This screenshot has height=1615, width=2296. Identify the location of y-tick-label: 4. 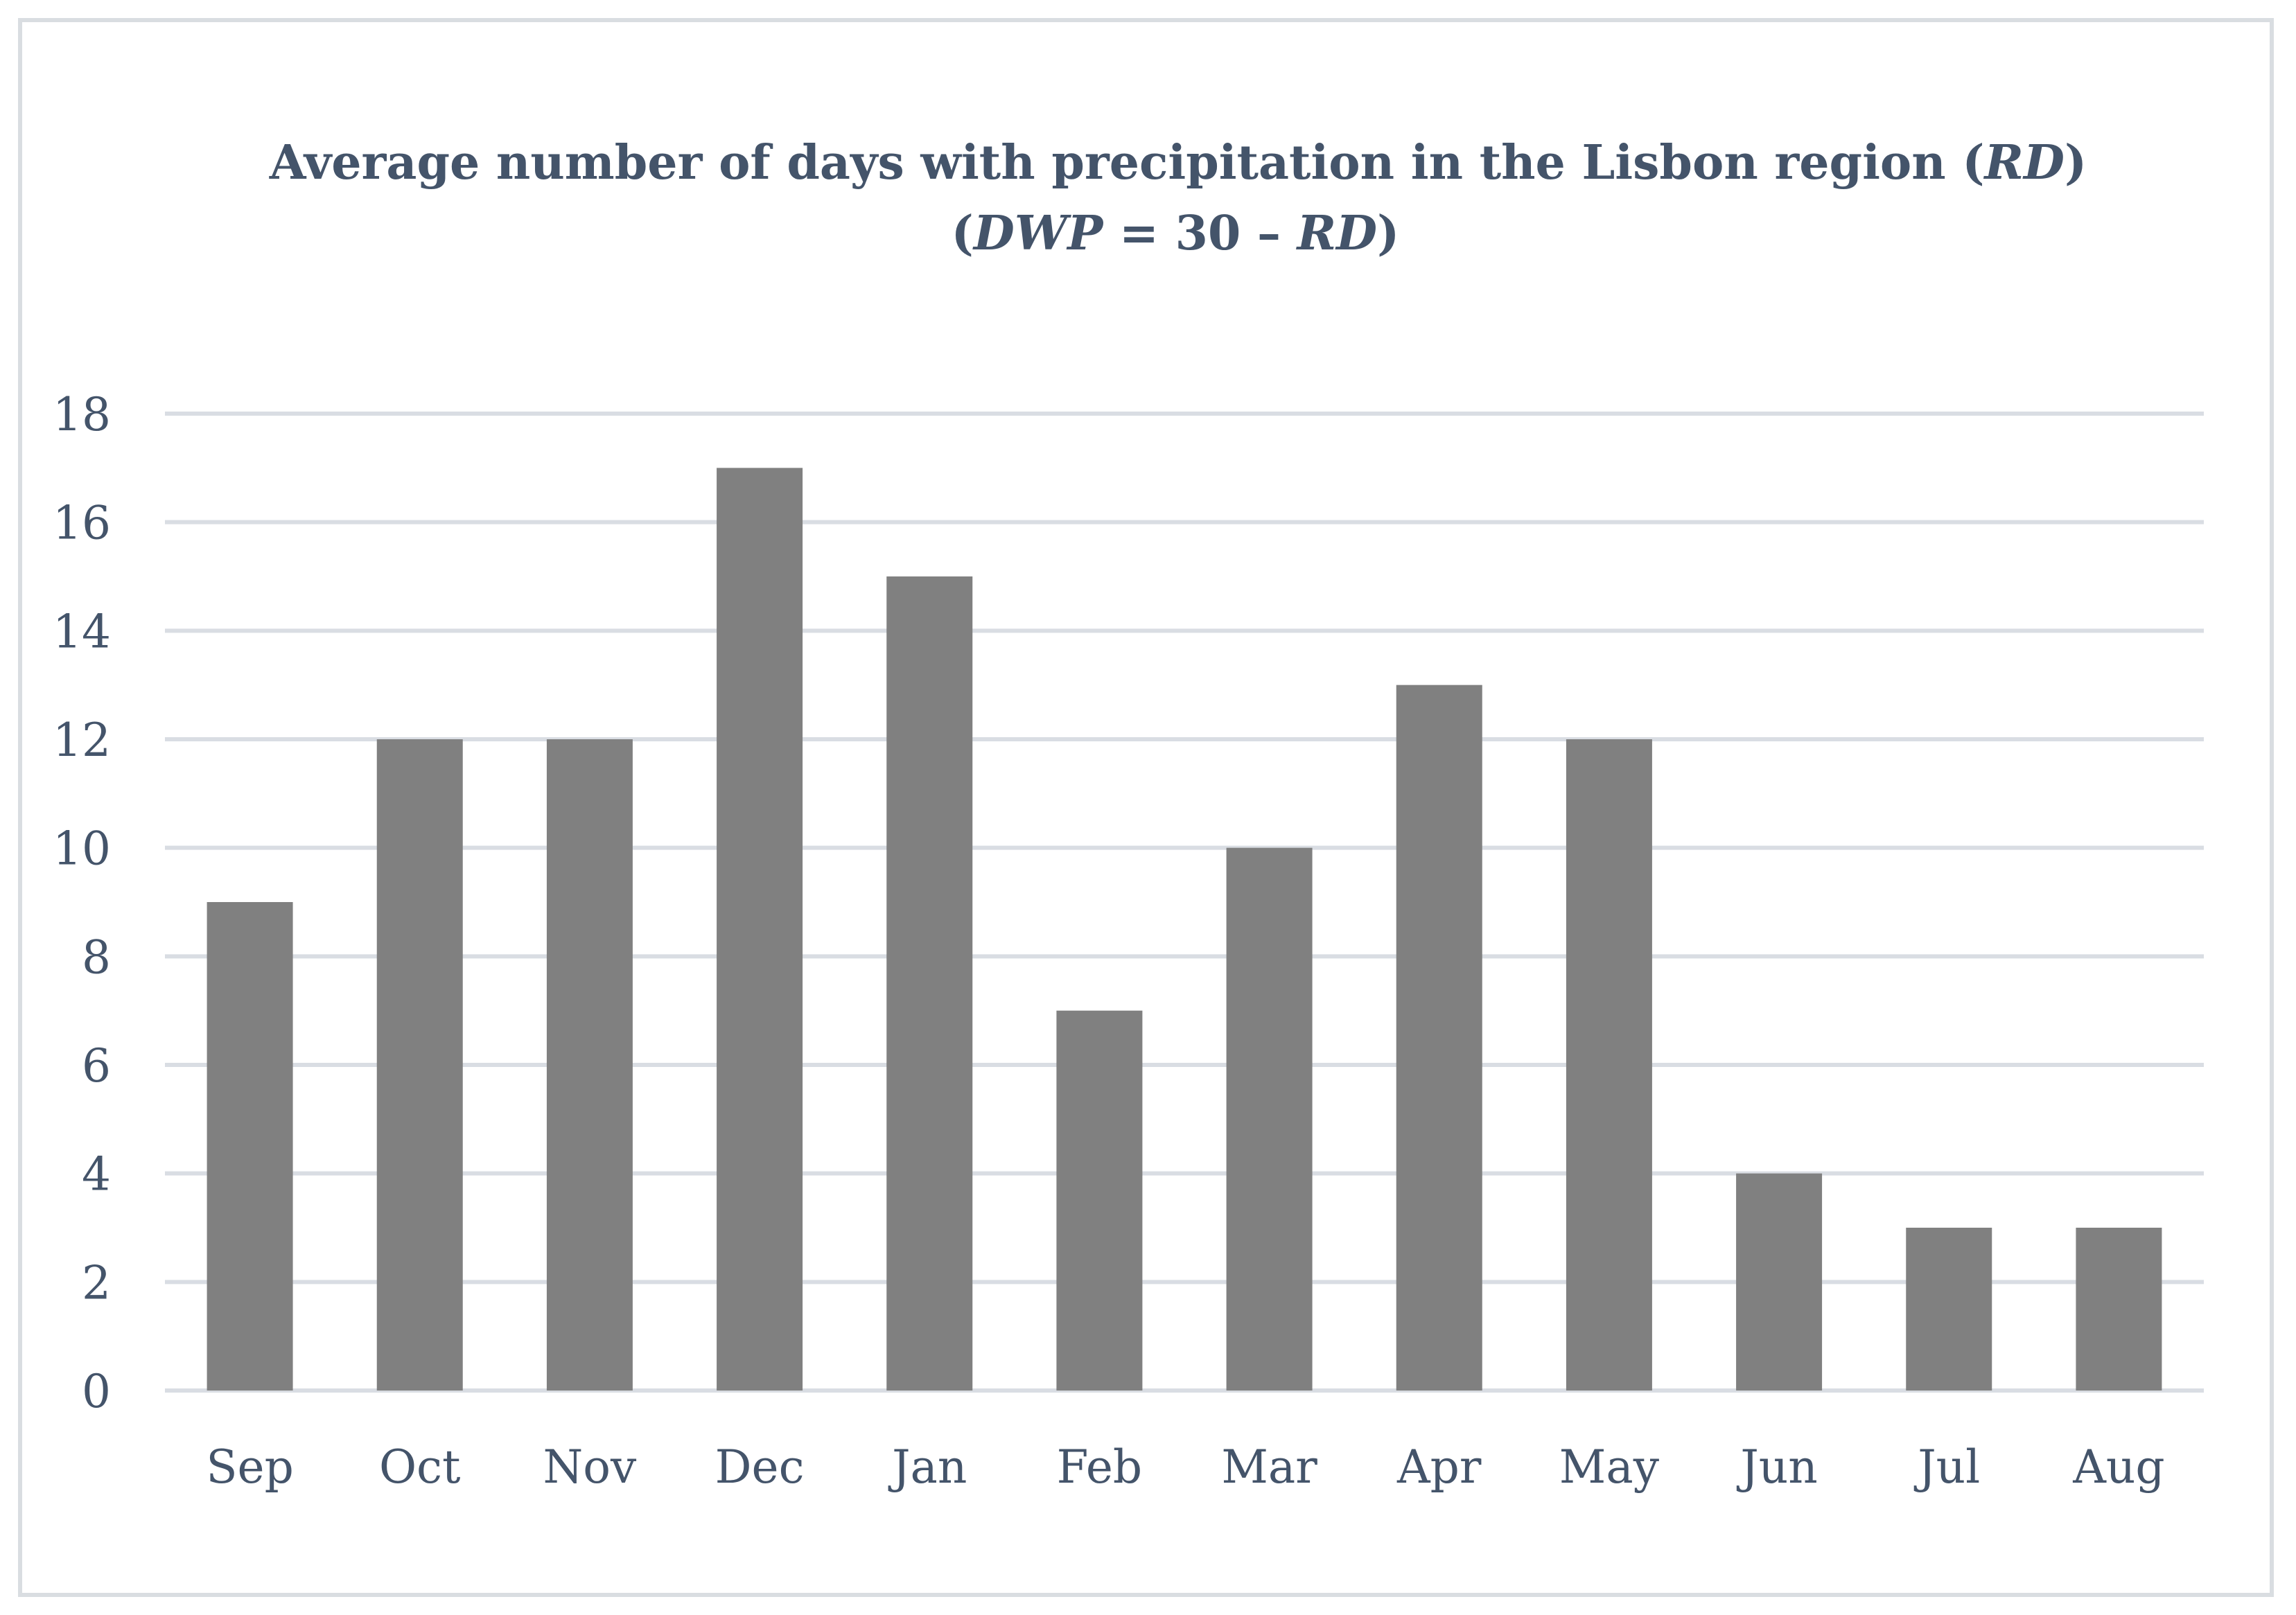
(96, 1174).